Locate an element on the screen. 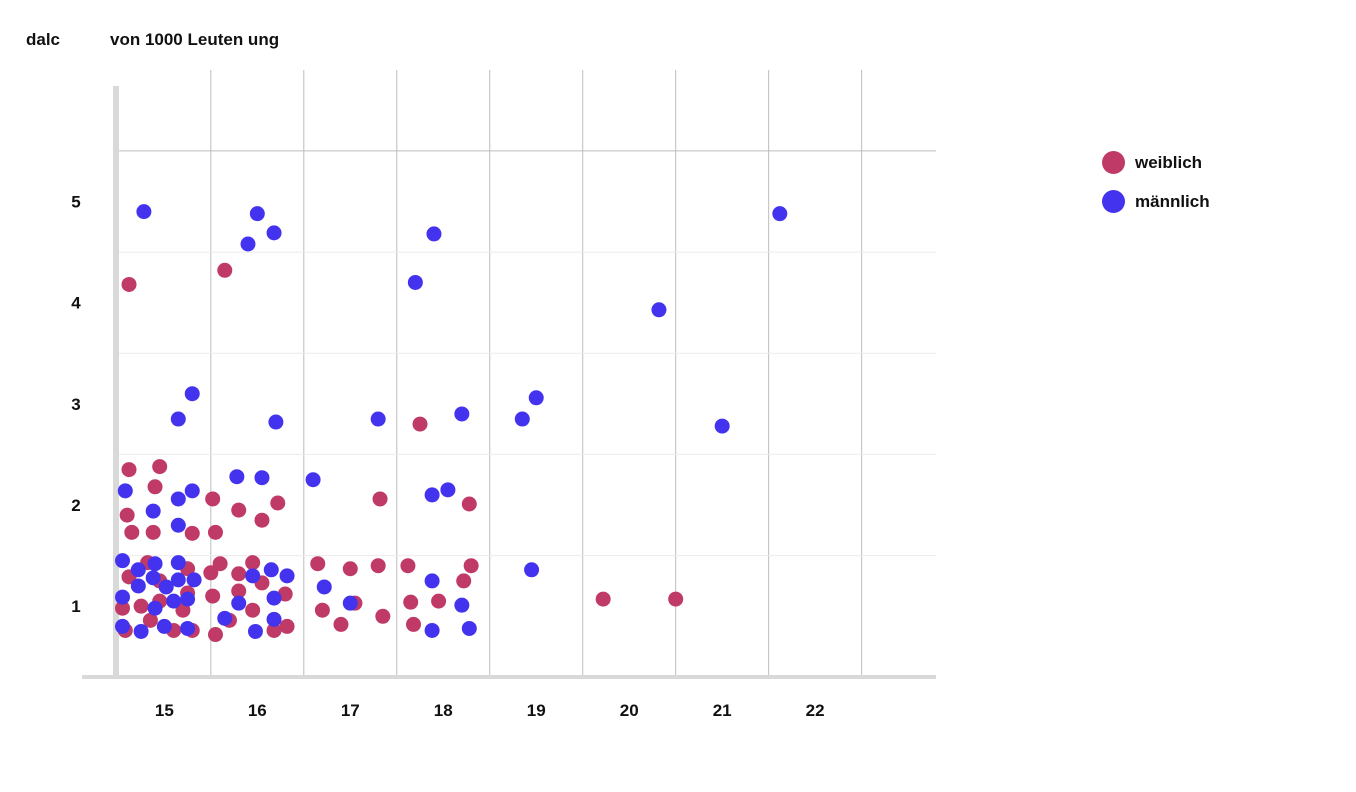 This screenshot has height=792, width=1356. legend: weiblich männlich is located at coordinates (1156, 182).